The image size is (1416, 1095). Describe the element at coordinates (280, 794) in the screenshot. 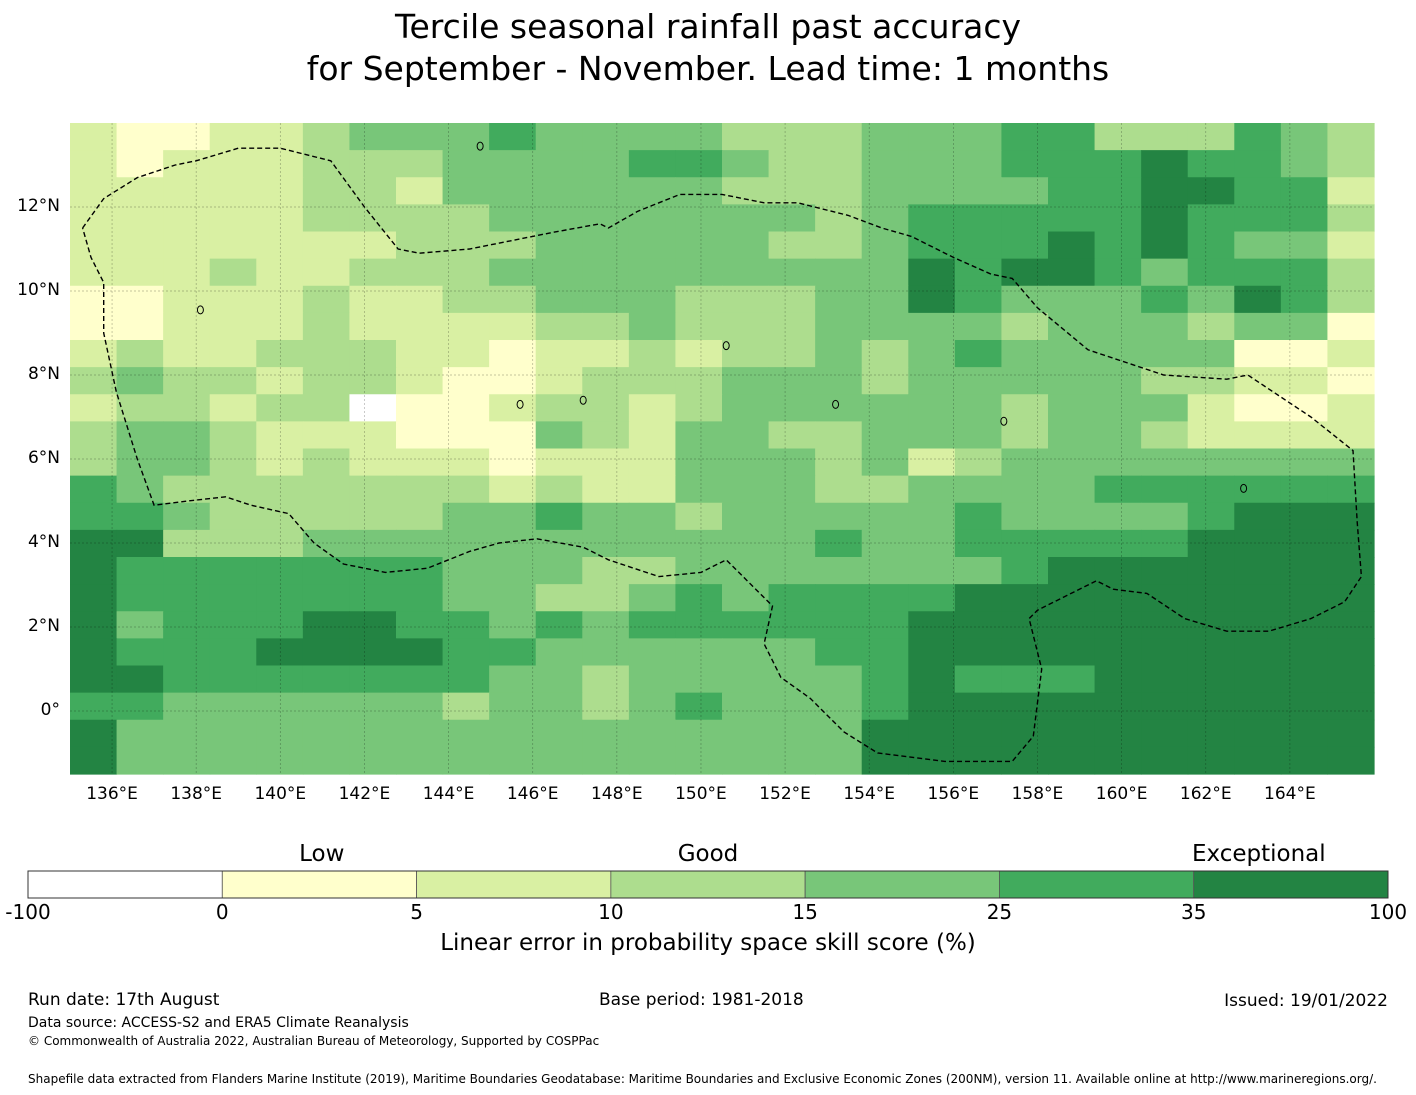

I see `longitude-tick-label: 140°E` at that location.